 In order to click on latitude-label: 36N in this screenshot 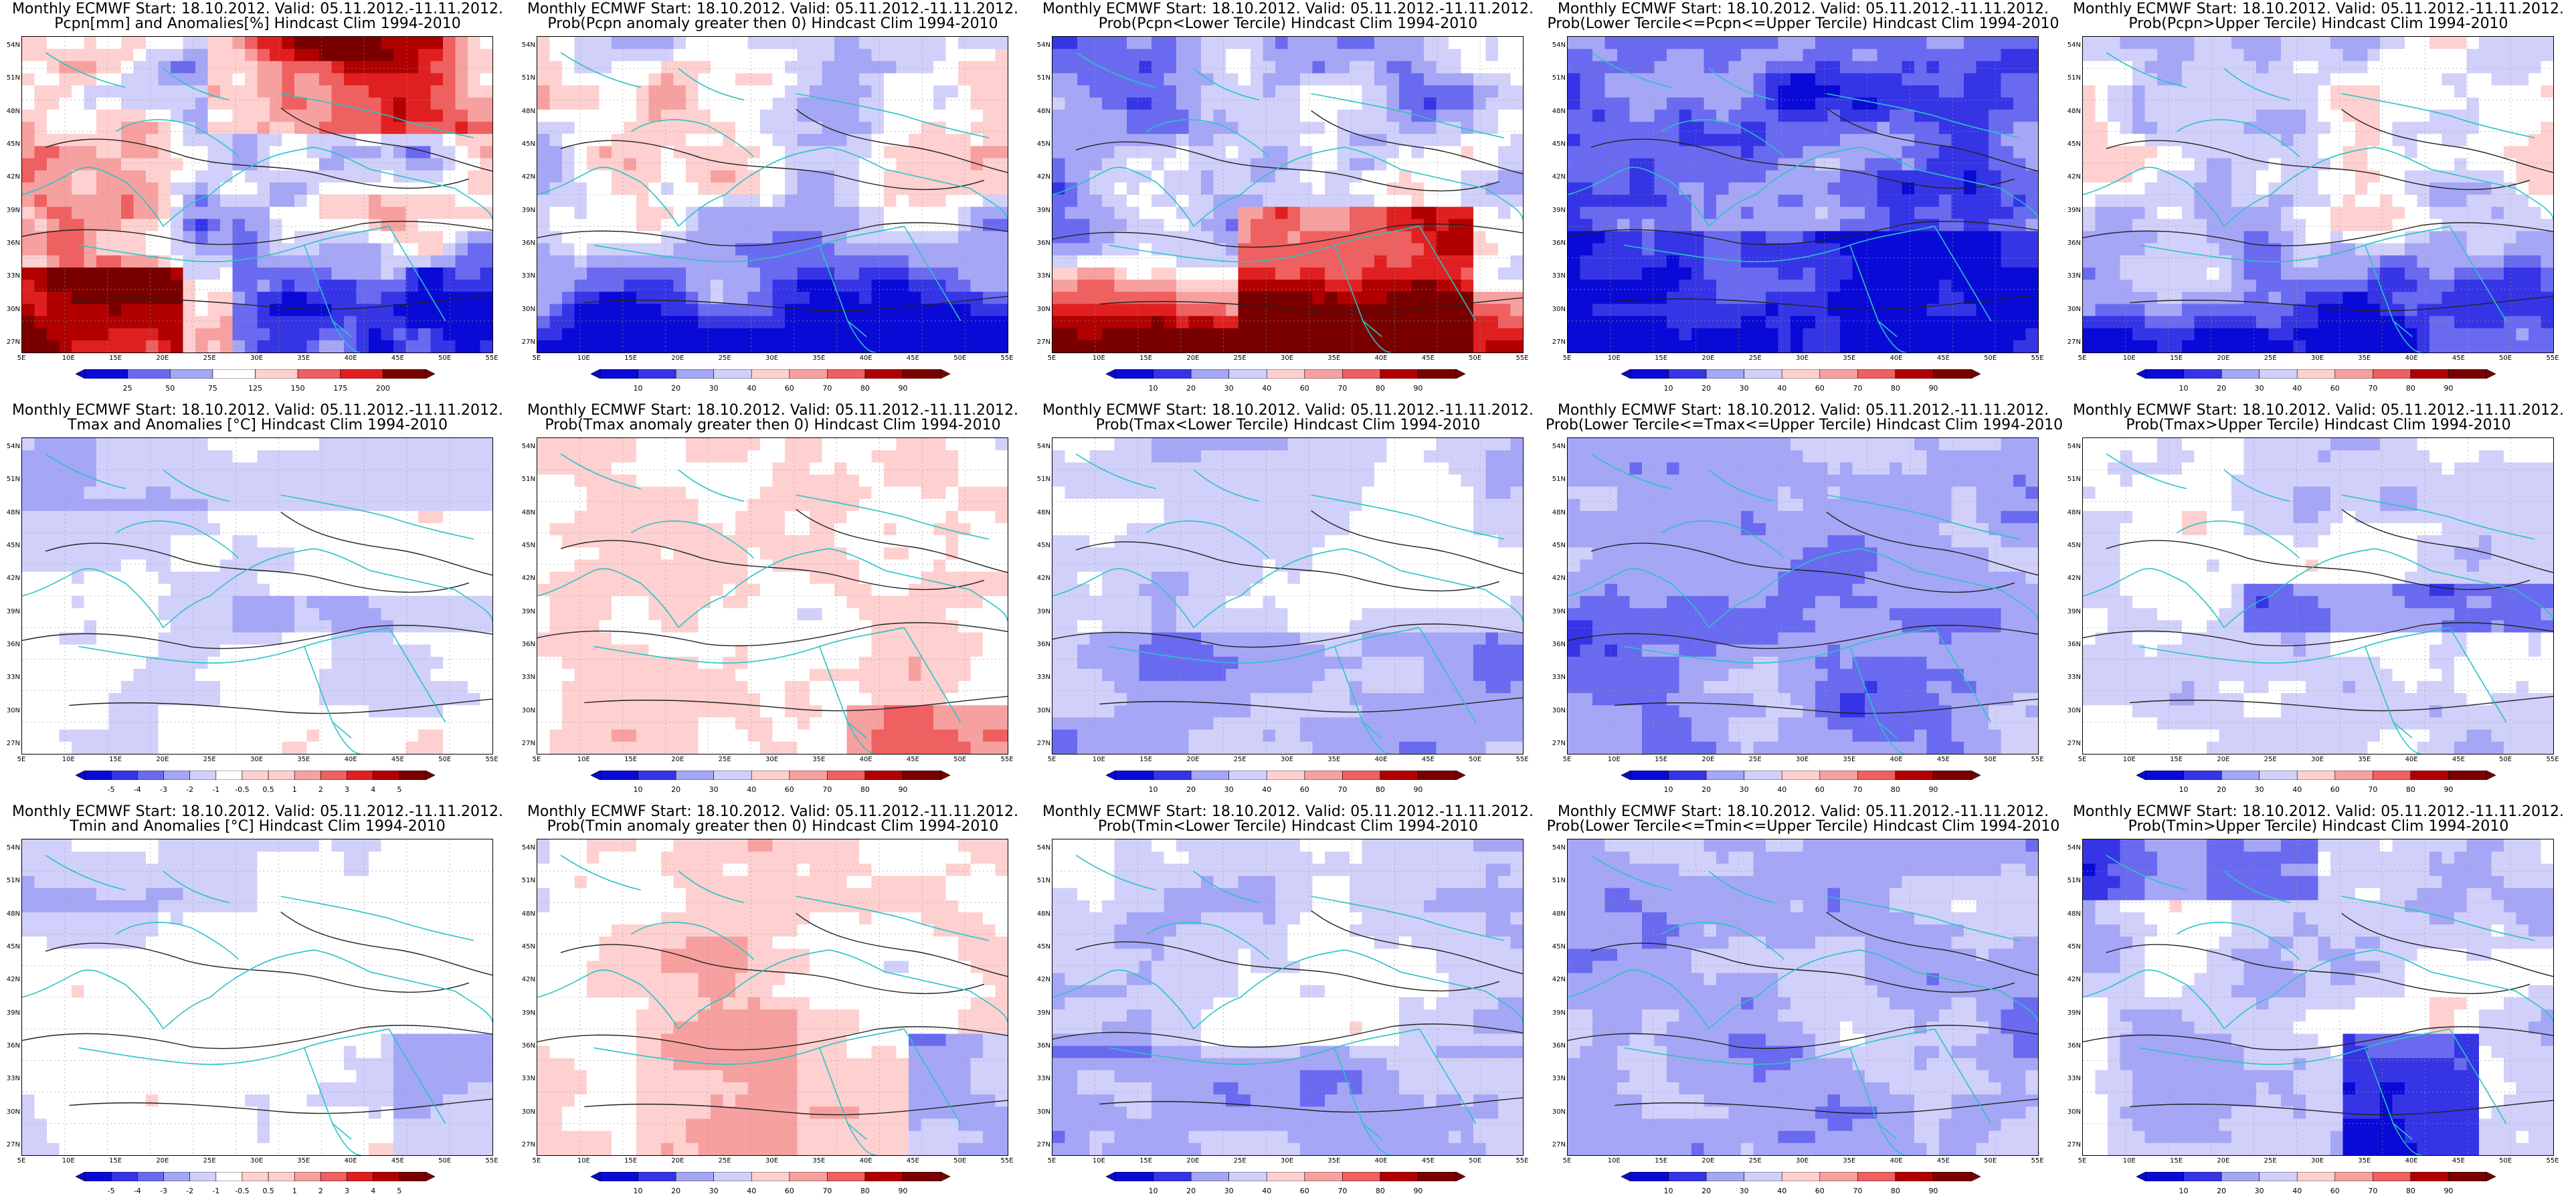, I will do `click(1559, 243)`.